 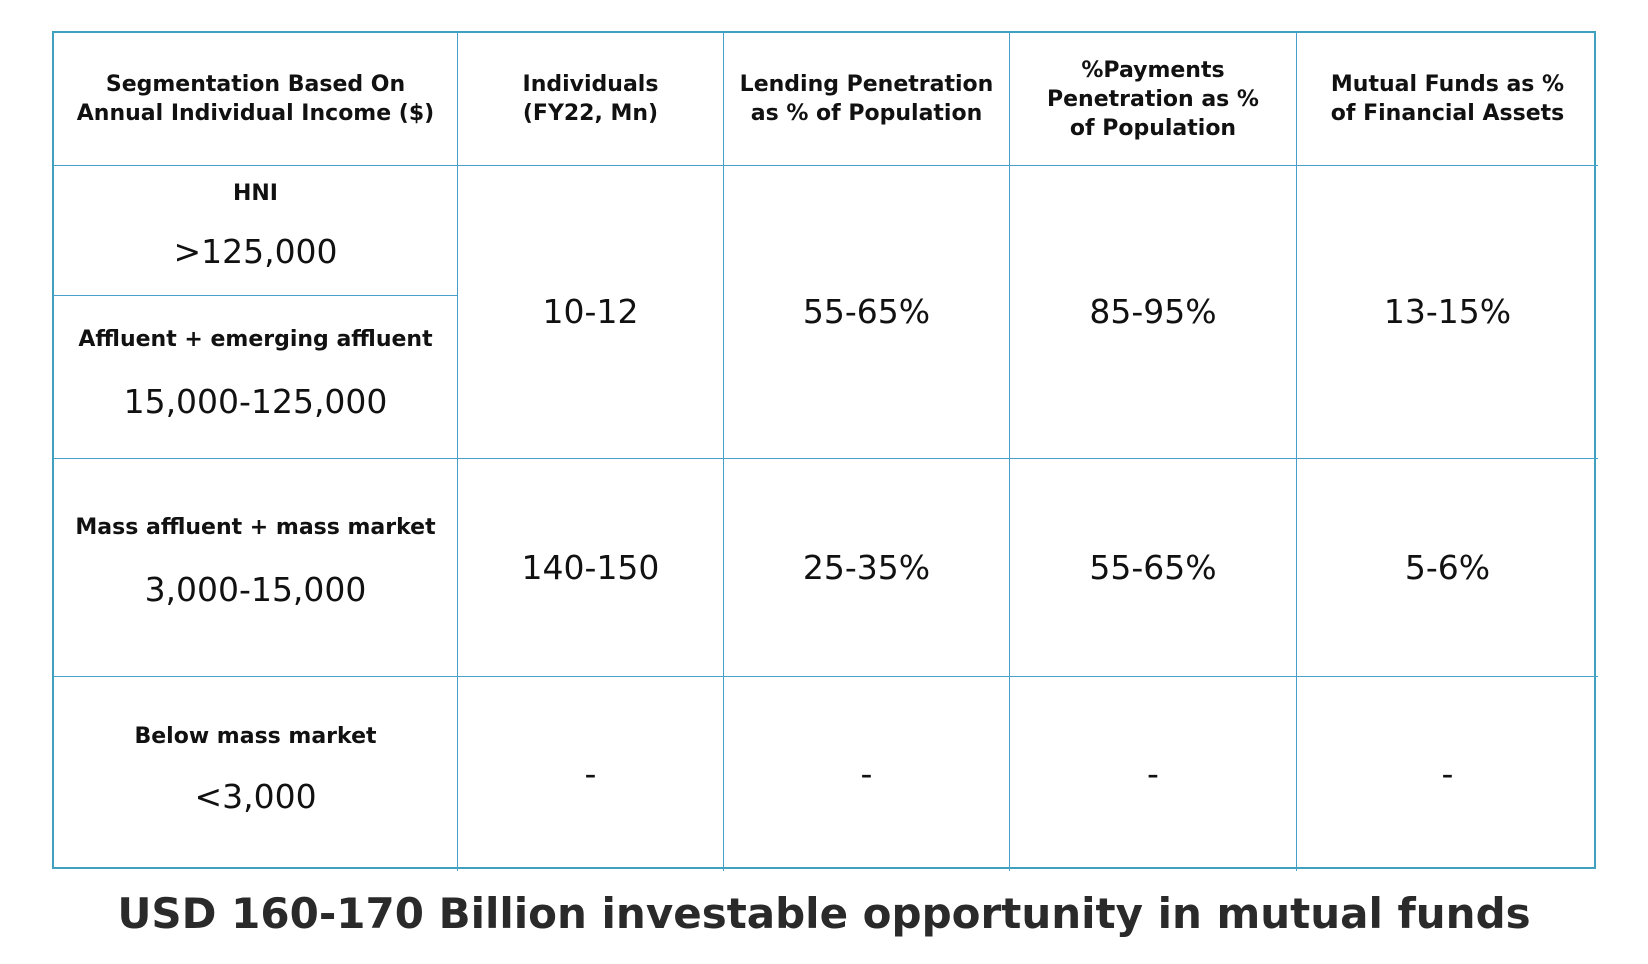 What do you see at coordinates (255, 527) in the screenshot?
I see `segment-name: Mass affluent + mass market` at bounding box center [255, 527].